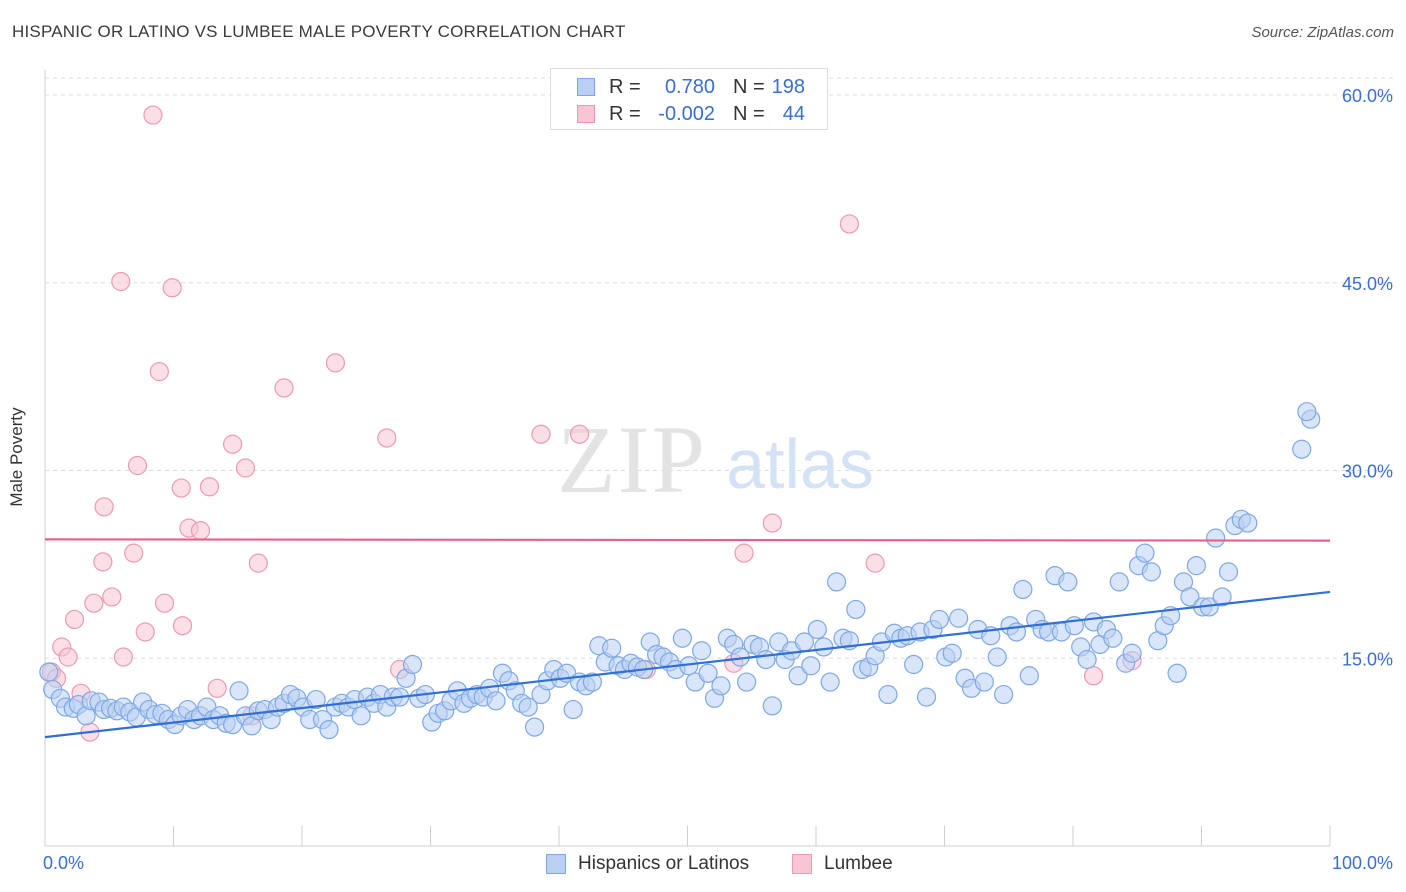 Image resolution: width=1406 pixels, height=892 pixels. Describe the element at coordinates (1367, 284) in the screenshot. I see `y-tick-label: 45.0%` at that location.